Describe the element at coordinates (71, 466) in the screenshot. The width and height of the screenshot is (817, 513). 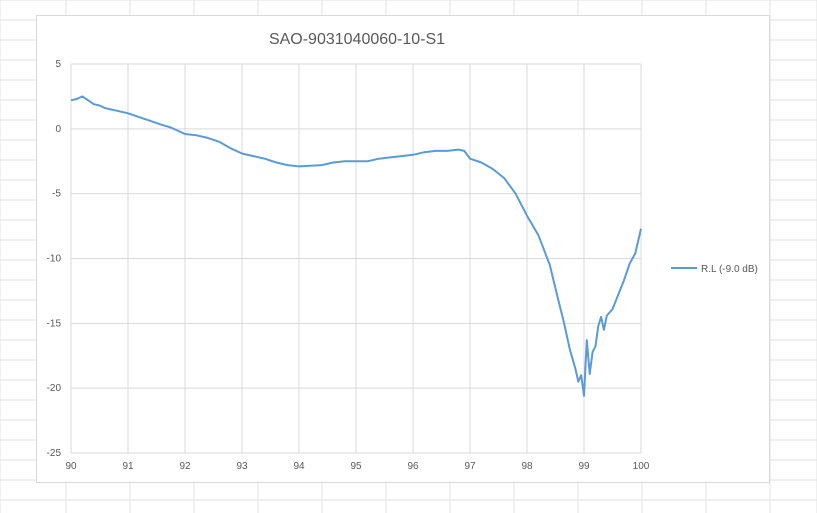
I see `x-tick-label: 90` at that location.